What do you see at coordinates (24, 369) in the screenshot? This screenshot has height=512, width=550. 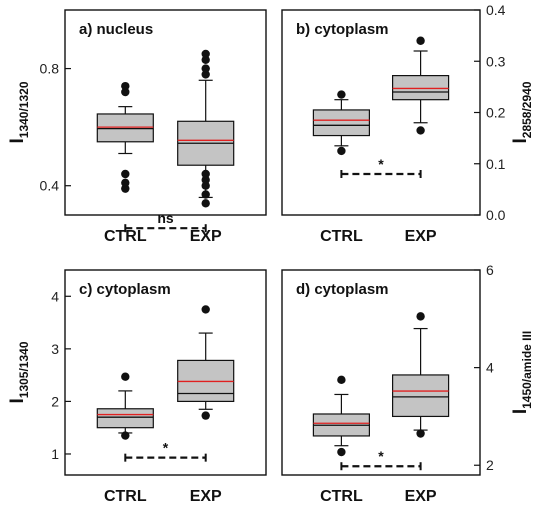 I see `y-axis-label-subscript: 1305/1340` at bounding box center [24, 369].